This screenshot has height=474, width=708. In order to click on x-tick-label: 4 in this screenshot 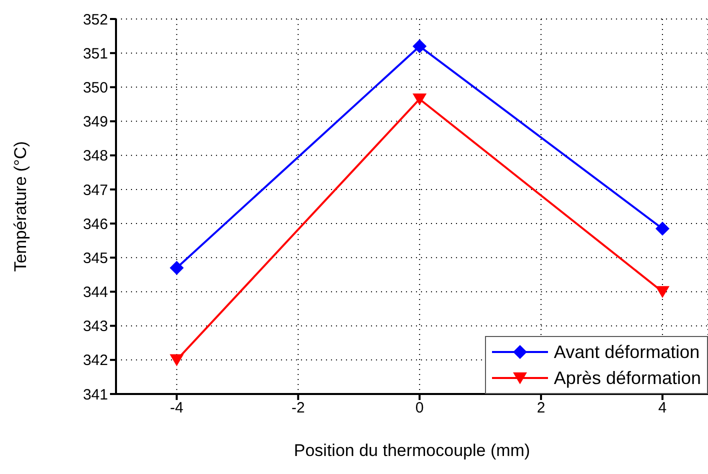, I will do `click(662, 408)`.